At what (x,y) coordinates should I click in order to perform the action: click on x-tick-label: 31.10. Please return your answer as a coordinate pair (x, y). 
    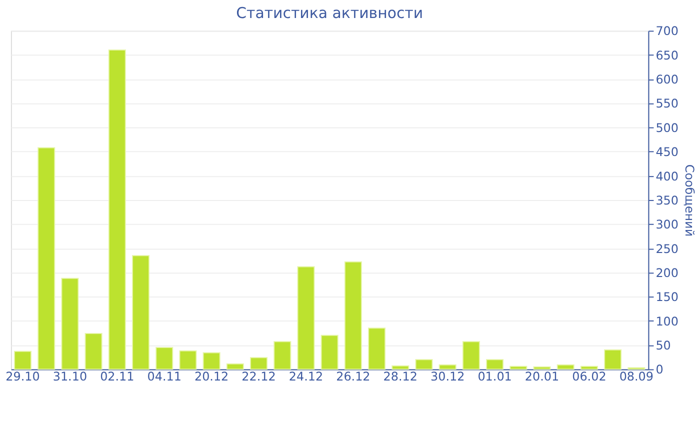
    Looking at the image, I should click on (70, 377).